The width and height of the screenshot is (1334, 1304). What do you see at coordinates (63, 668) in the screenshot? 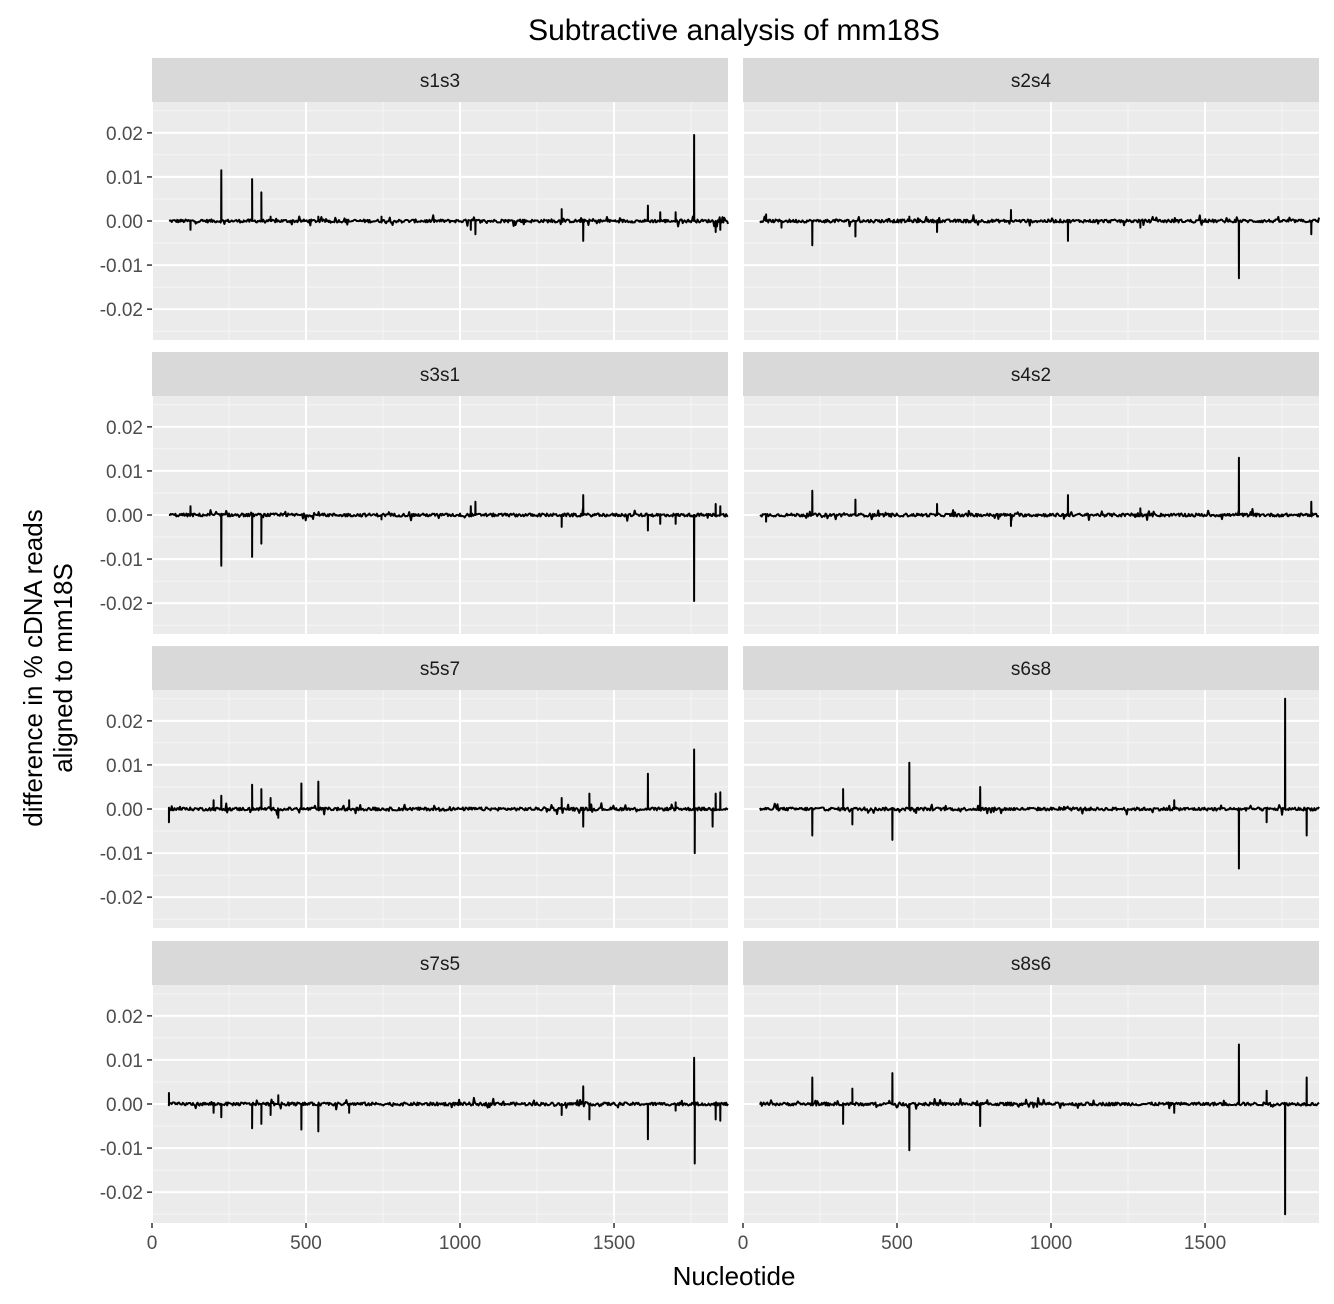
I see `y-axis-title-line2: aligned to mm18S` at bounding box center [63, 668].